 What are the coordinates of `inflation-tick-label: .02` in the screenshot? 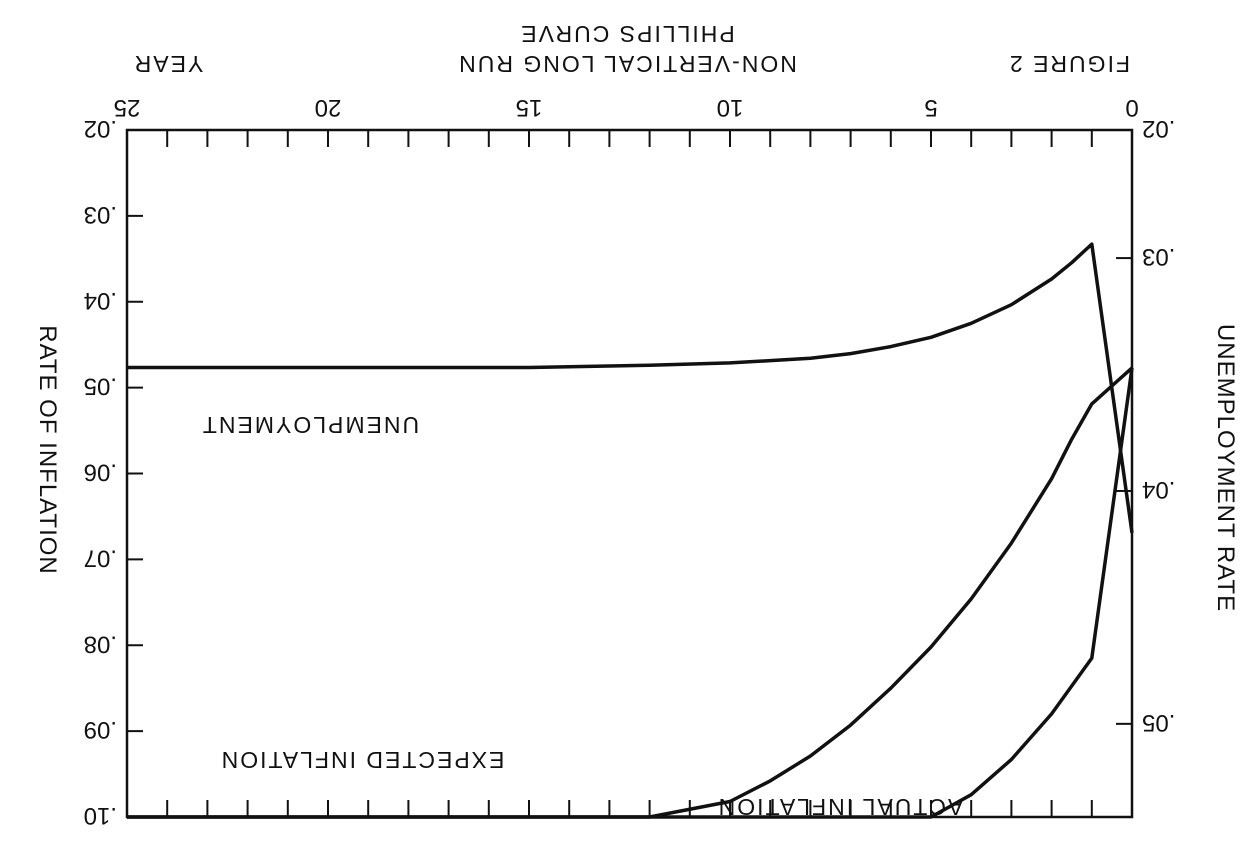 It's located at (100, 128).